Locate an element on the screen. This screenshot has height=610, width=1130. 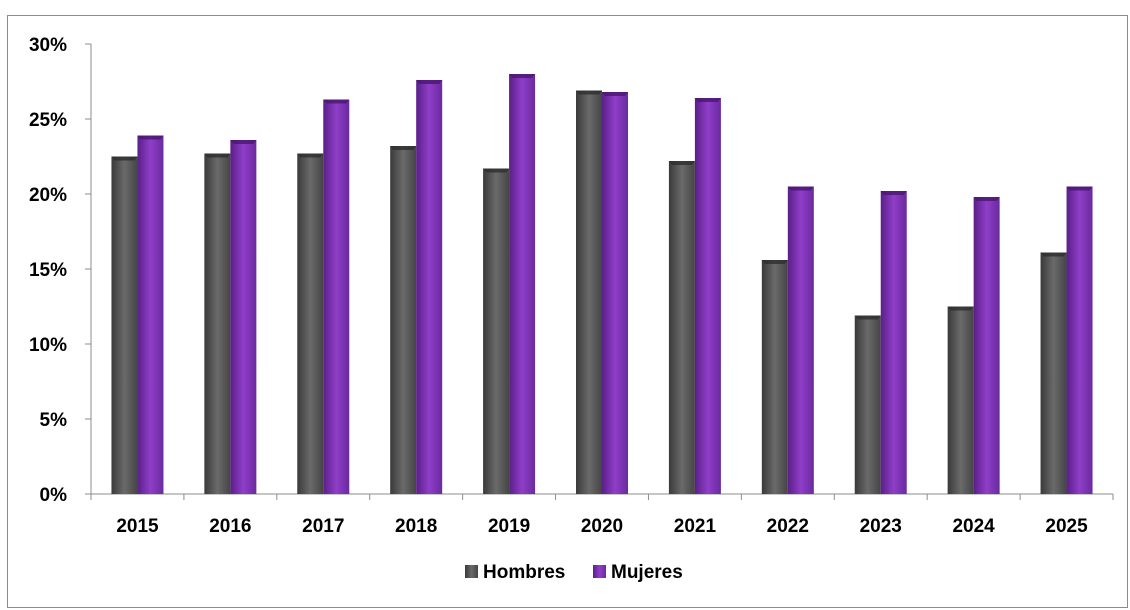
y-axis-ticks: 0% 5% 10% 15% 20% 25% 30% is located at coordinates (60, 270).